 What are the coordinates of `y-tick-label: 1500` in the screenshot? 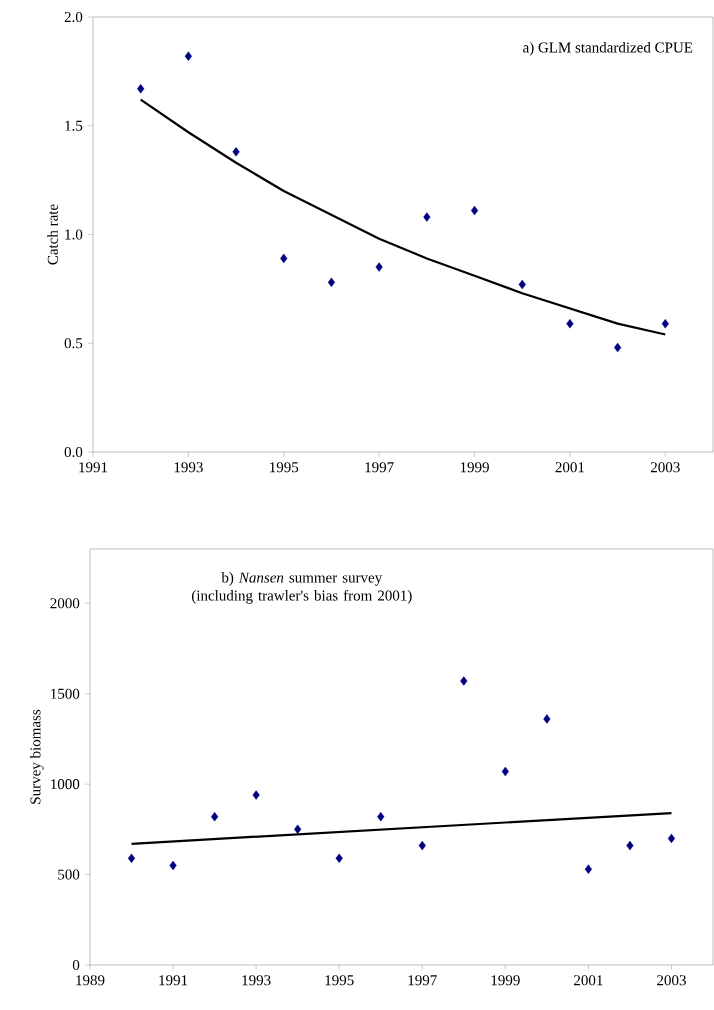 It's located at (65, 693).